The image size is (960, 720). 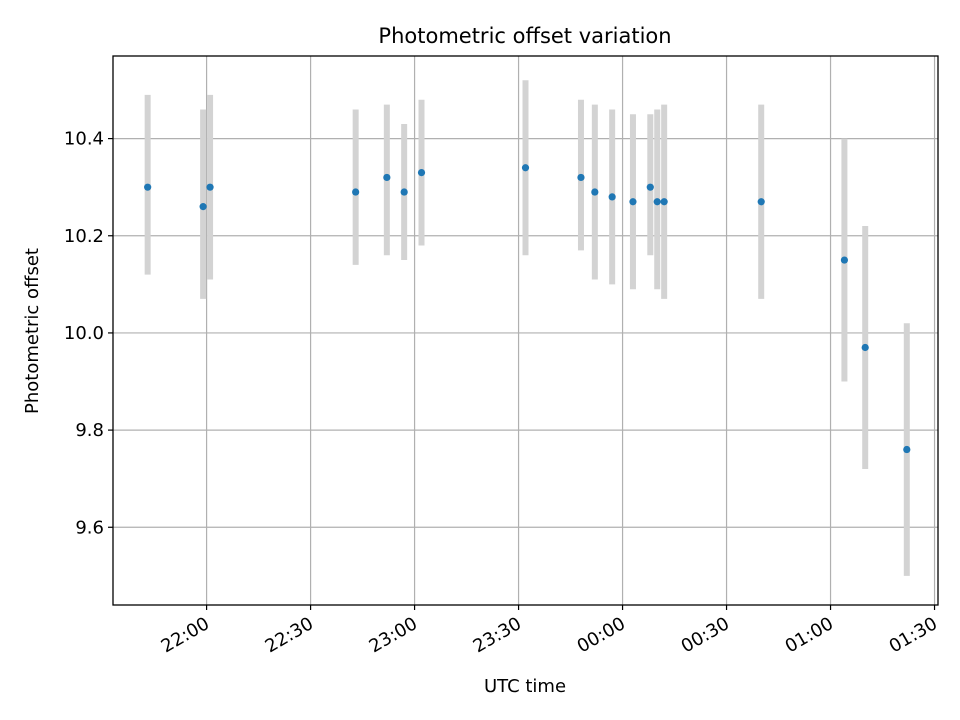 I want to click on y-axis-title: Photometric offset, so click(x=32, y=331).